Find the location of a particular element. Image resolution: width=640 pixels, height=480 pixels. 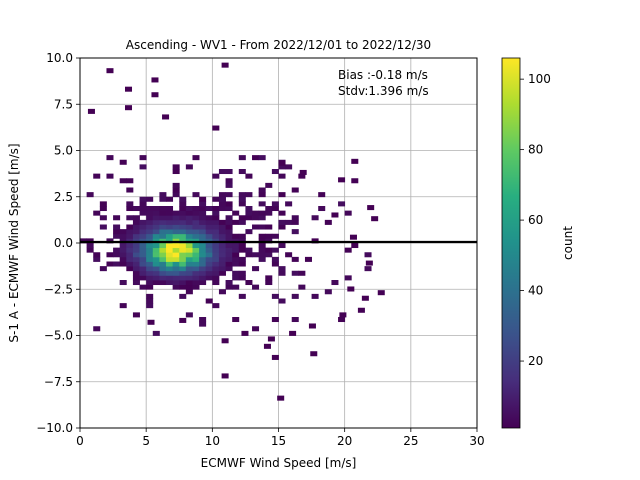

x-axis-ticks: 0 5 10 15 20 25 30 is located at coordinates (280, 438).